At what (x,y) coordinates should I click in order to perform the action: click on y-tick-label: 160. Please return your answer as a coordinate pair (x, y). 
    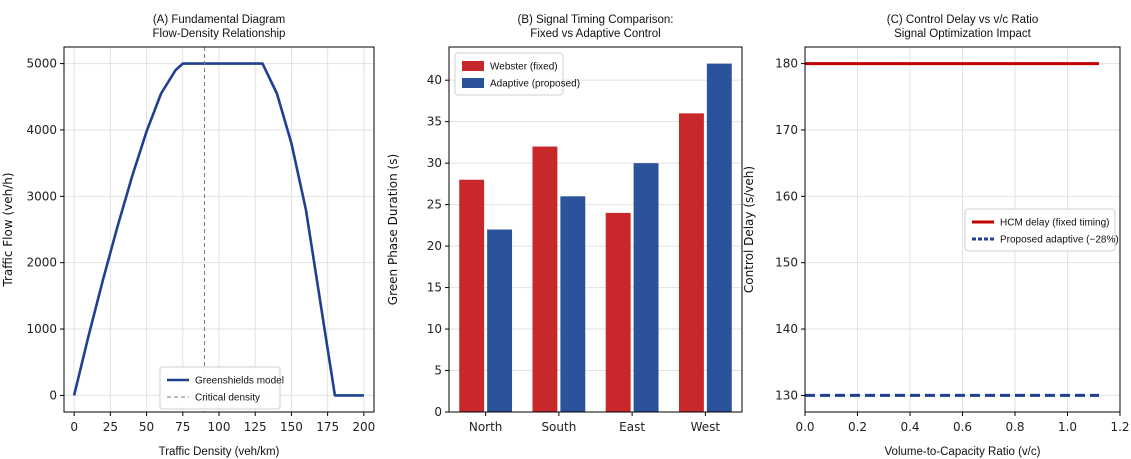
    Looking at the image, I should click on (786, 196).